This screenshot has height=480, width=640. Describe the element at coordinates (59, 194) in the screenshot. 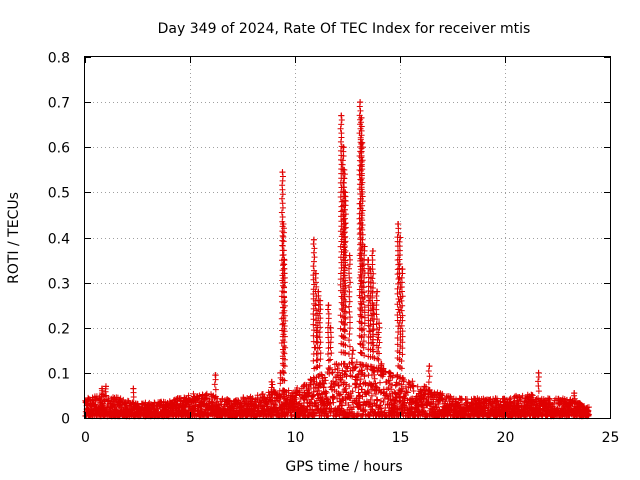

I see `y-tick-label: 0.5` at that location.